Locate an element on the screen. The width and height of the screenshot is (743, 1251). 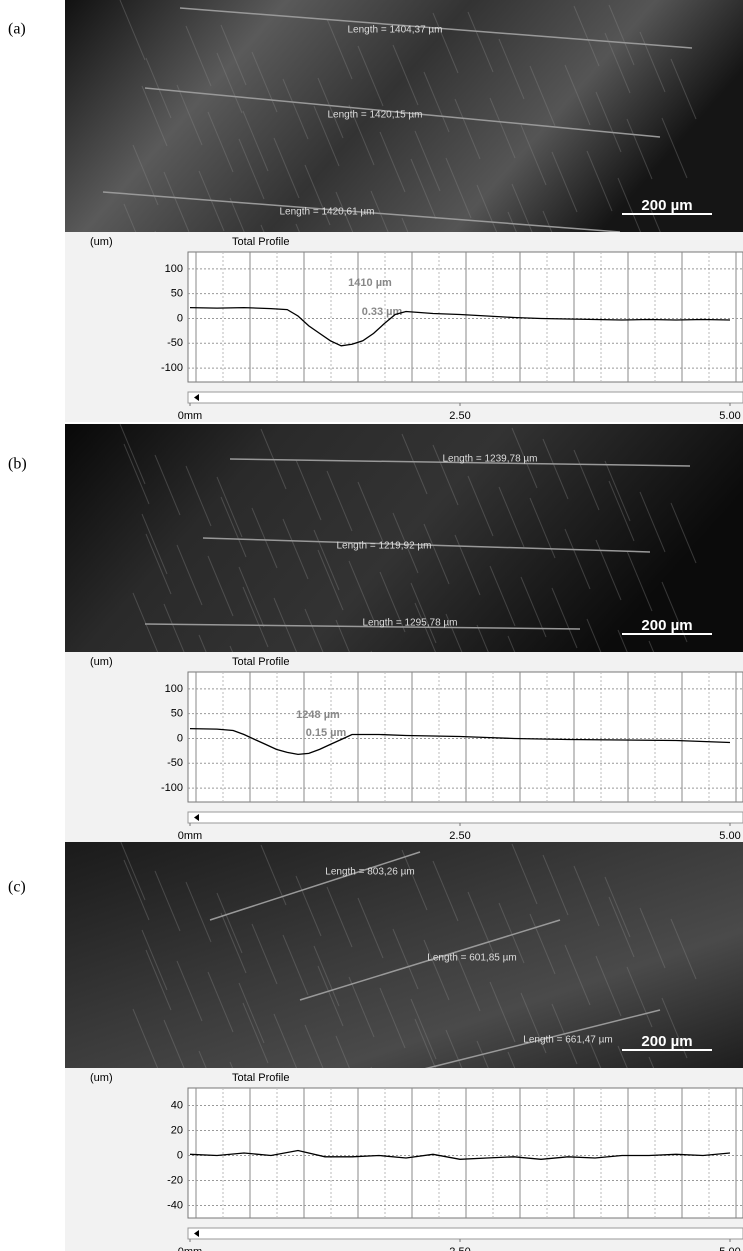
y-tick-label: 100 is located at coordinates (174, 269).